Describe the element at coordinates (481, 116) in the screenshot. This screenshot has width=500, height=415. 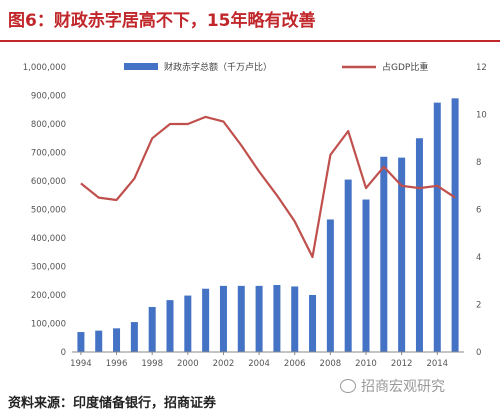
I see `right-axis-tick-label: 10` at that location.